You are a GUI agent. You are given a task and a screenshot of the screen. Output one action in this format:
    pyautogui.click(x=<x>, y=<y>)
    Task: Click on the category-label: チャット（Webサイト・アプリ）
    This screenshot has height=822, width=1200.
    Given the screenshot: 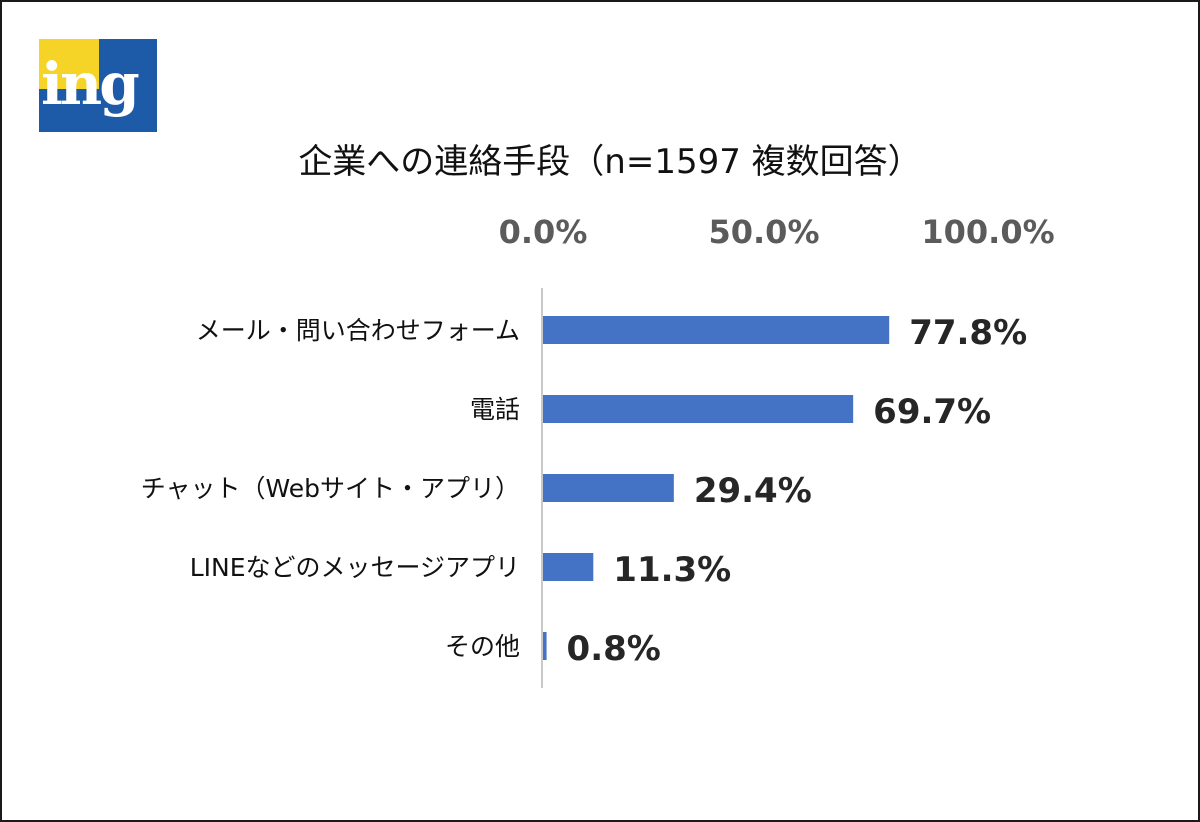 What is the action you would take?
    pyautogui.click(x=330, y=488)
    